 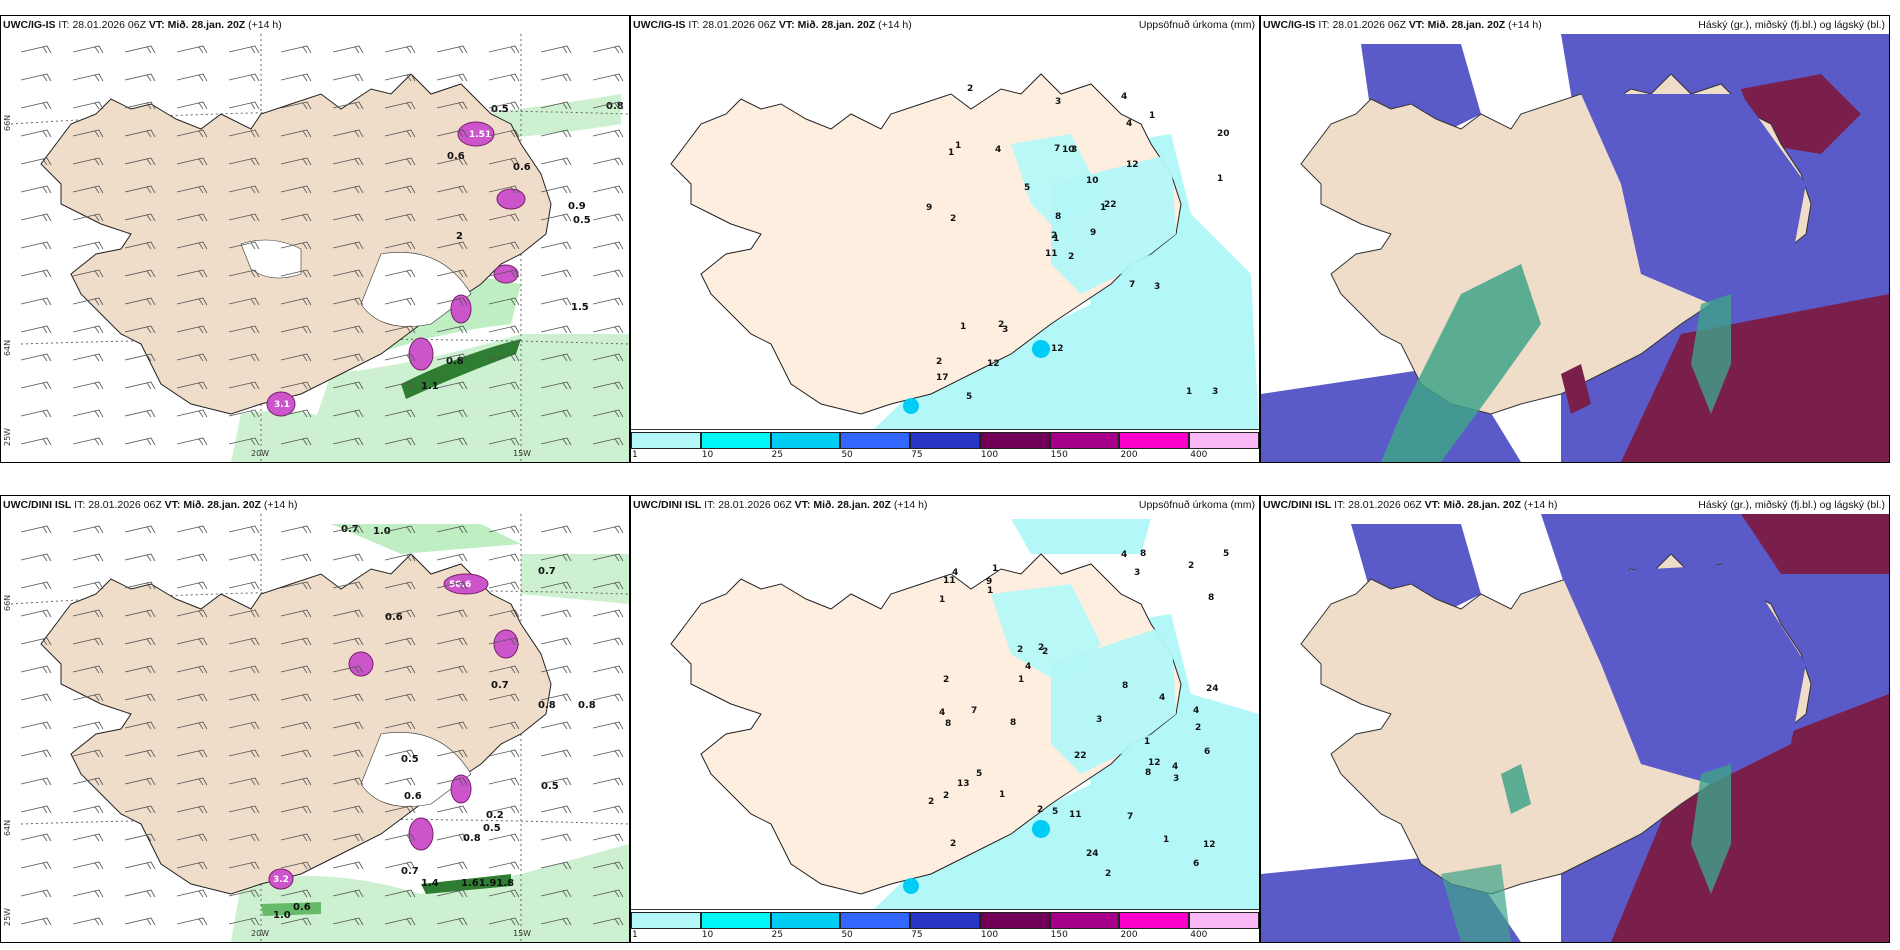 What do you see at coordinates (989, 582) in the screenshot?
I see `precip-value-label: 9` at bounding box center [989, 582].